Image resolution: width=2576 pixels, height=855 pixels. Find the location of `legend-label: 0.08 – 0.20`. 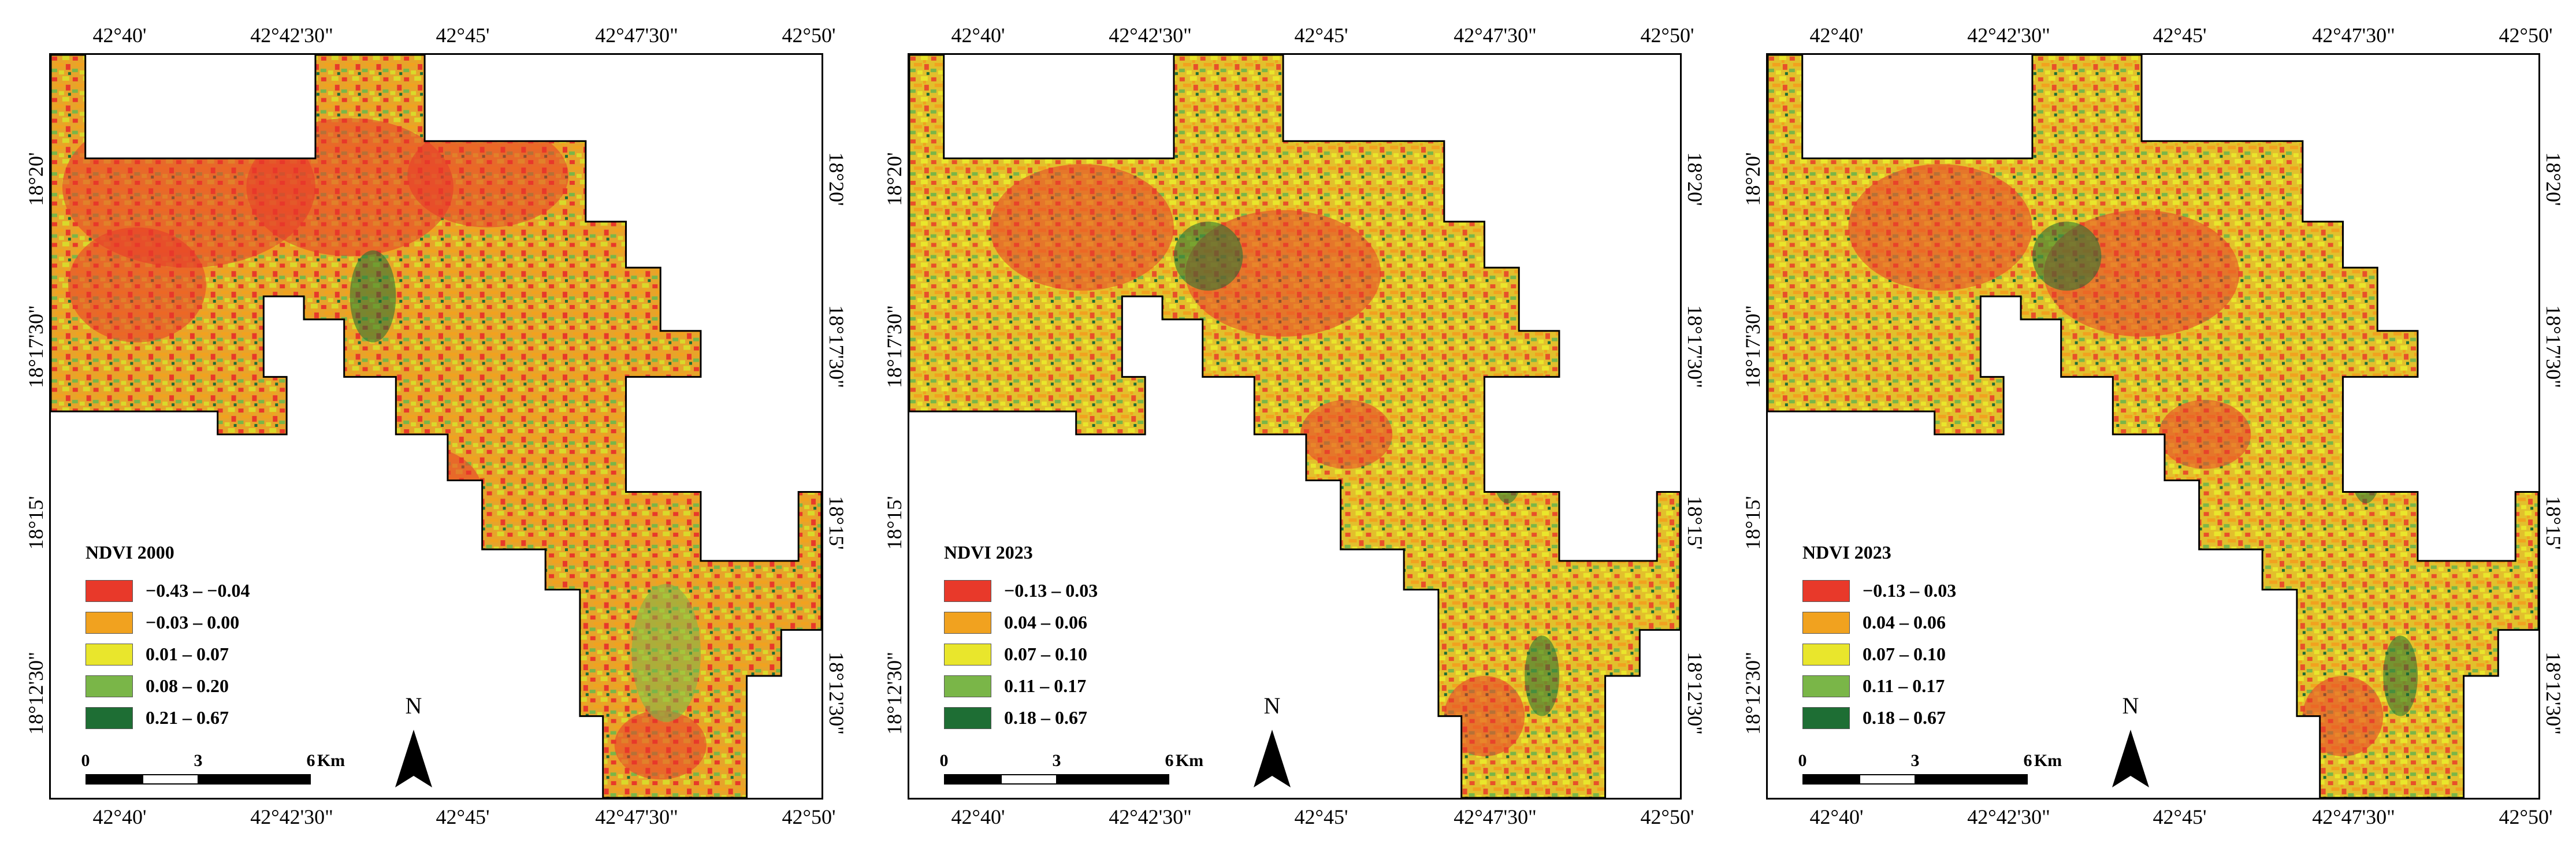

legend-label: 0.08 – 0.20 is located at coordinates (188, 685).